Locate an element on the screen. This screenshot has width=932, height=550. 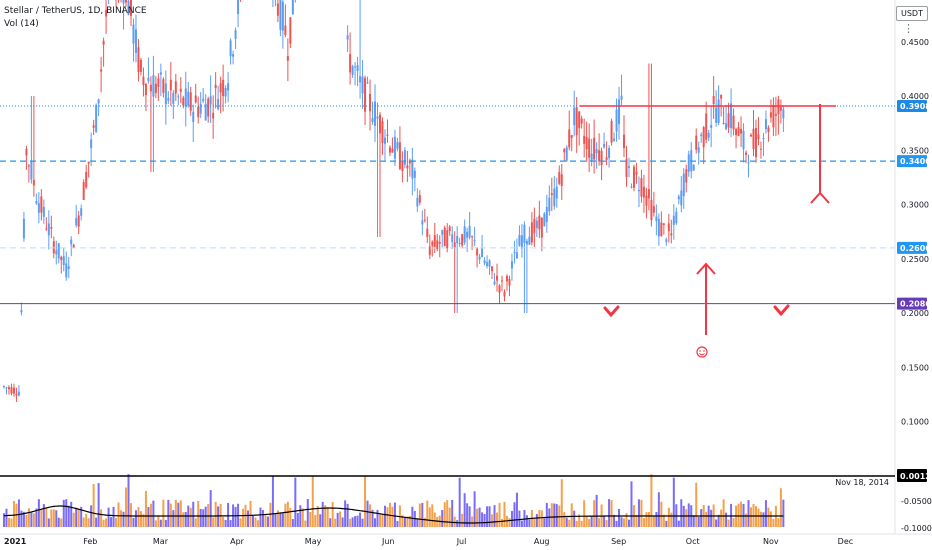
currency-button: USDT is located at coordinates (912, 13).